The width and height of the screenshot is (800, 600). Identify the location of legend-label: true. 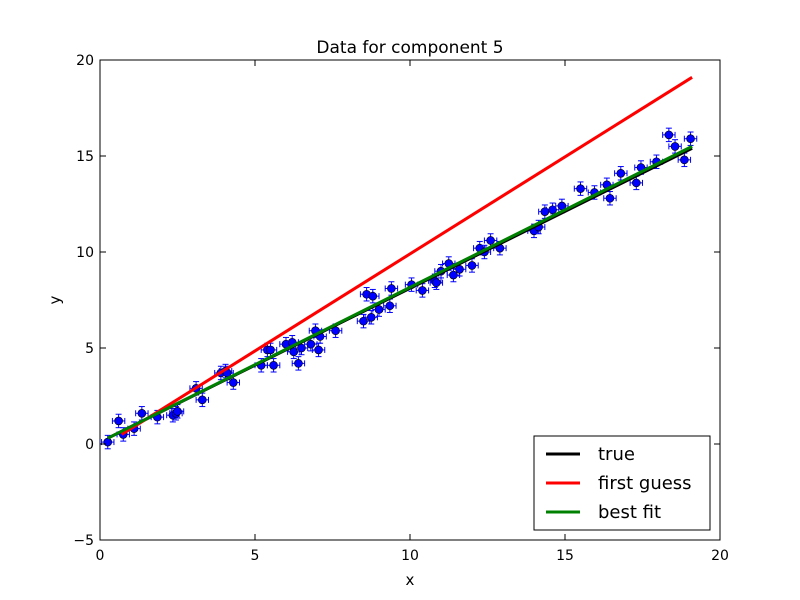
(616, 454).